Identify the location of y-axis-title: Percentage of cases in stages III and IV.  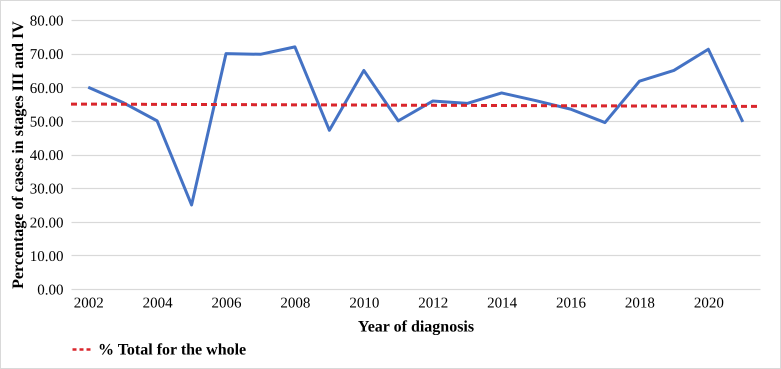
(18, 154).